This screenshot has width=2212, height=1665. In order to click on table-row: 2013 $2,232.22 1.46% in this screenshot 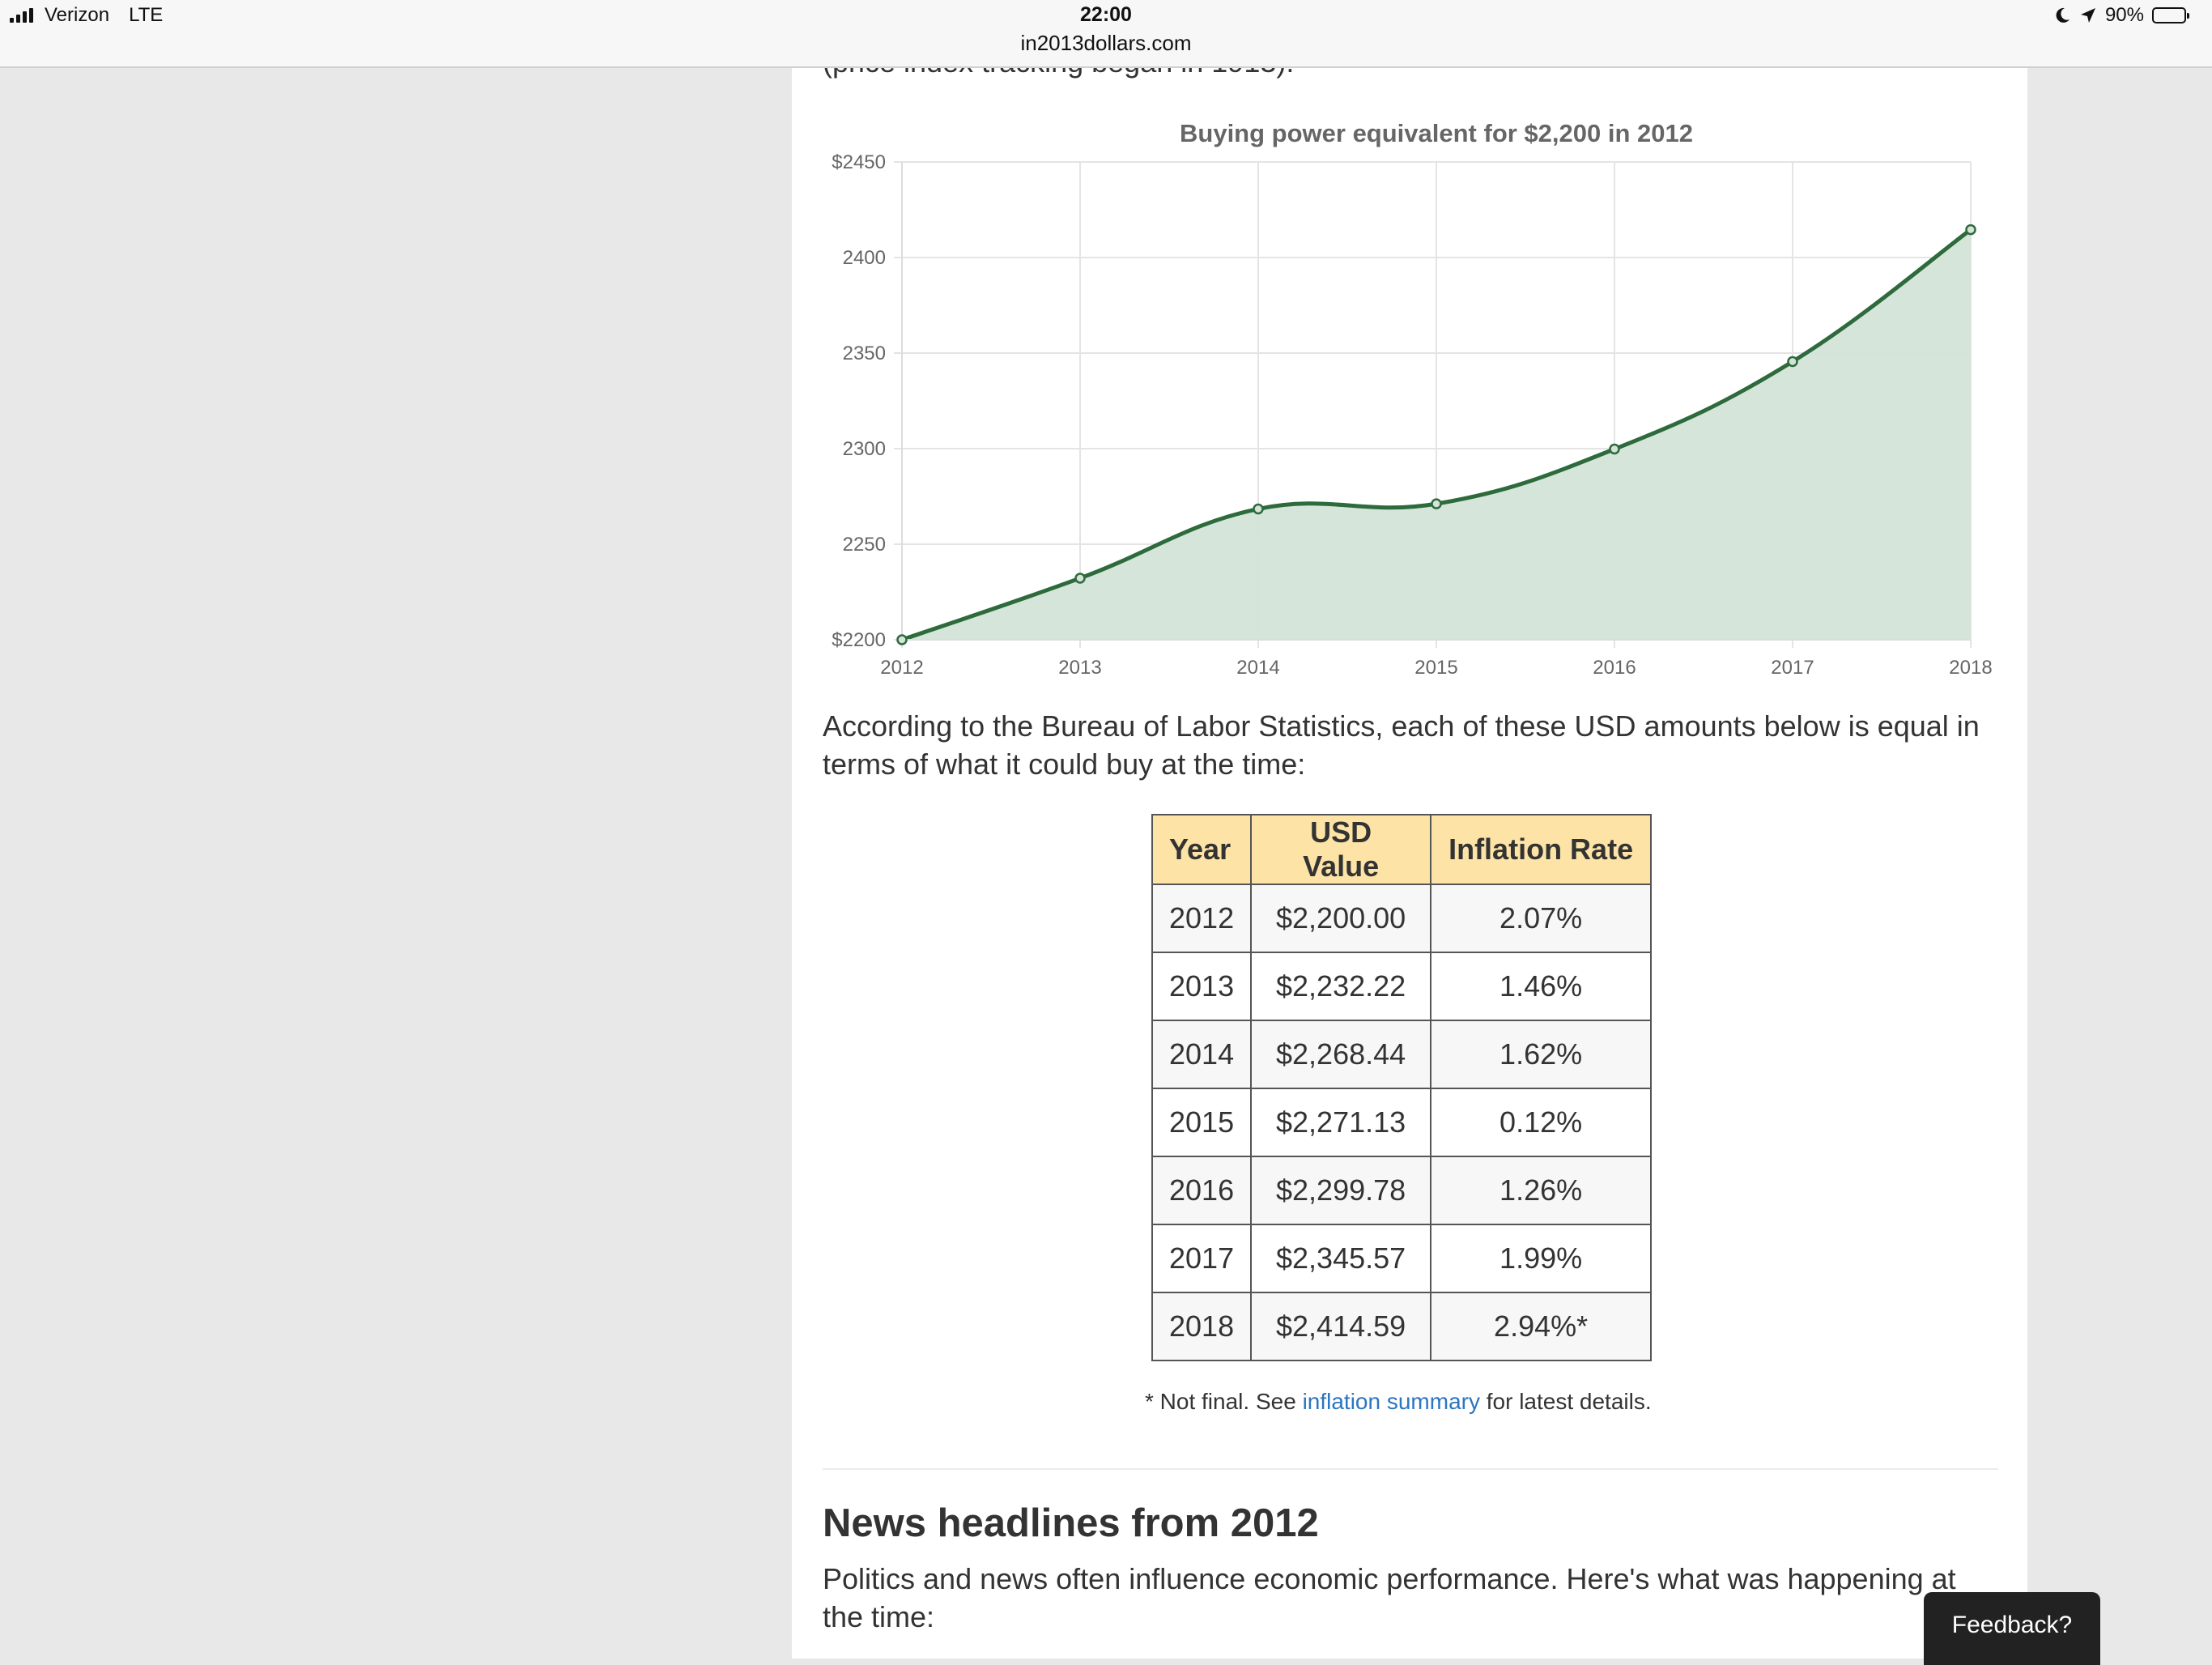, I will do `click(1402, 986)`.